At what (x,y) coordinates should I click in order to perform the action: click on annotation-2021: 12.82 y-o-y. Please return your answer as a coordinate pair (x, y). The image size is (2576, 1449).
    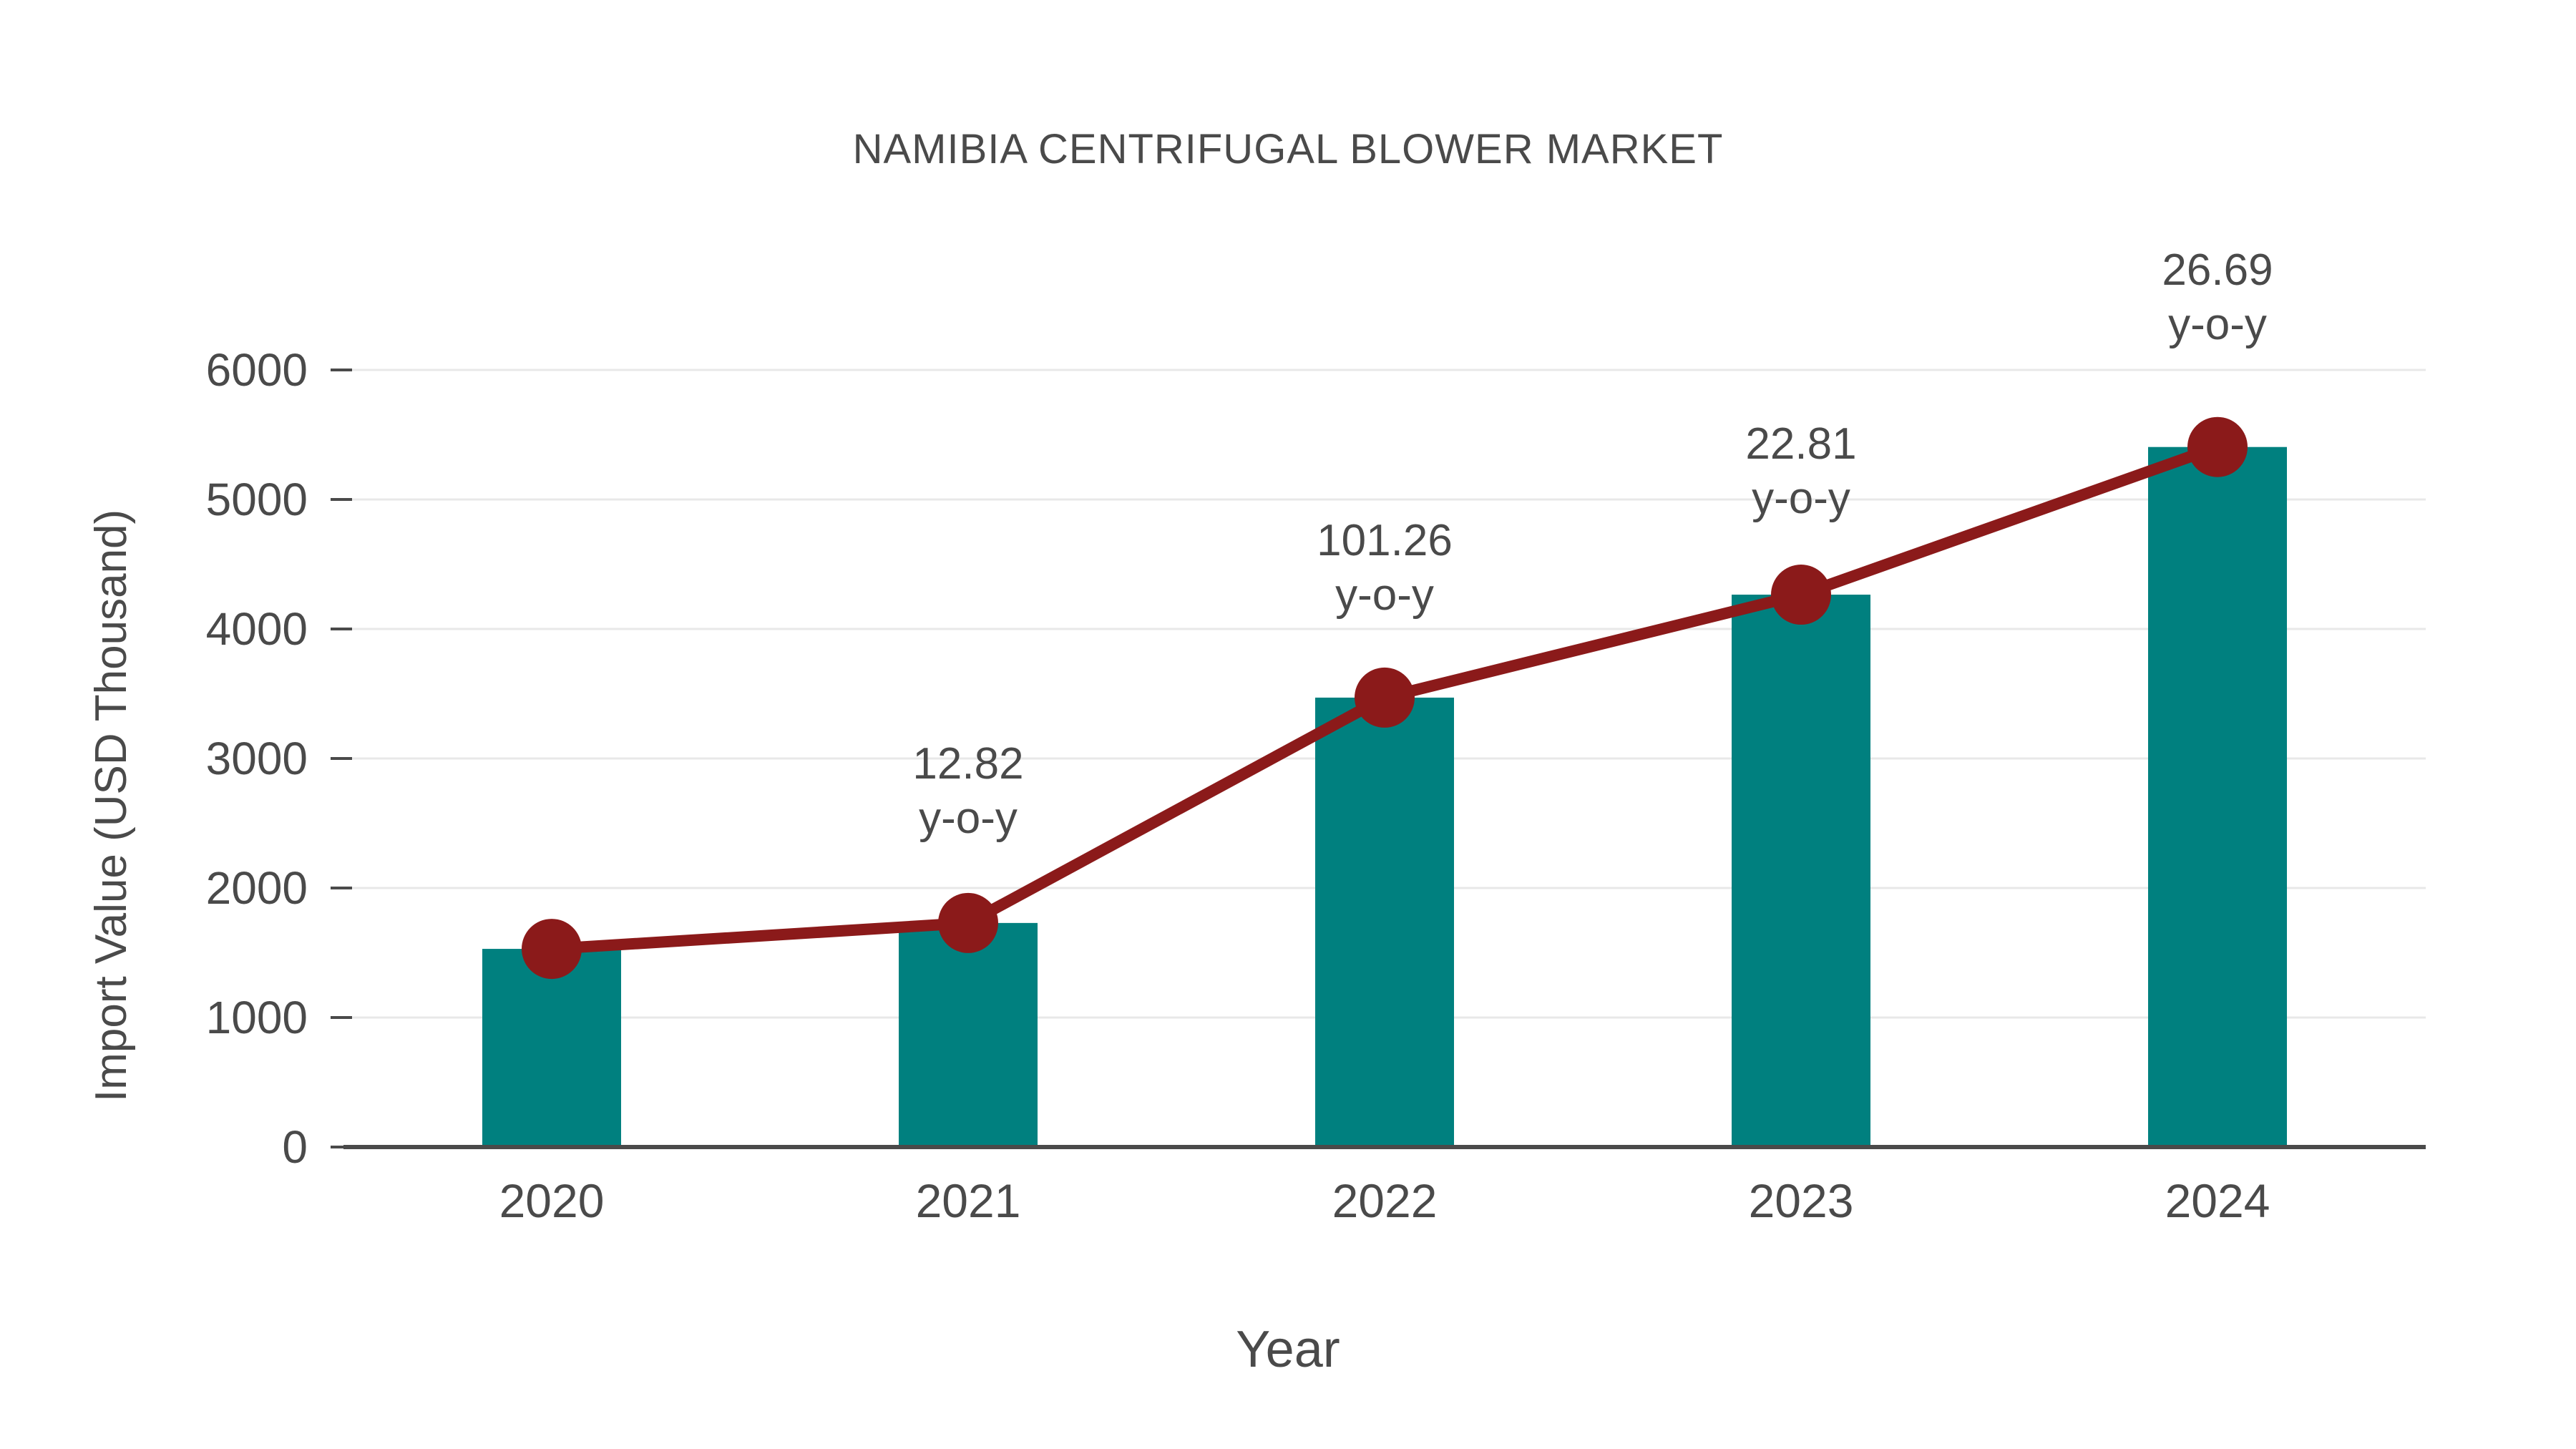
    Looking at the image, I should click on (967, 791).